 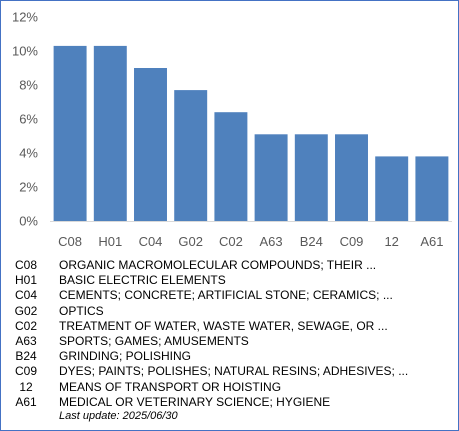 What do you see at coordinates (250, 241) in the screenshot?
I see `x-axis: C08 H01 C04 G02 C02 A63 B24 C09 12 A61` at bounding box center [250, 241].